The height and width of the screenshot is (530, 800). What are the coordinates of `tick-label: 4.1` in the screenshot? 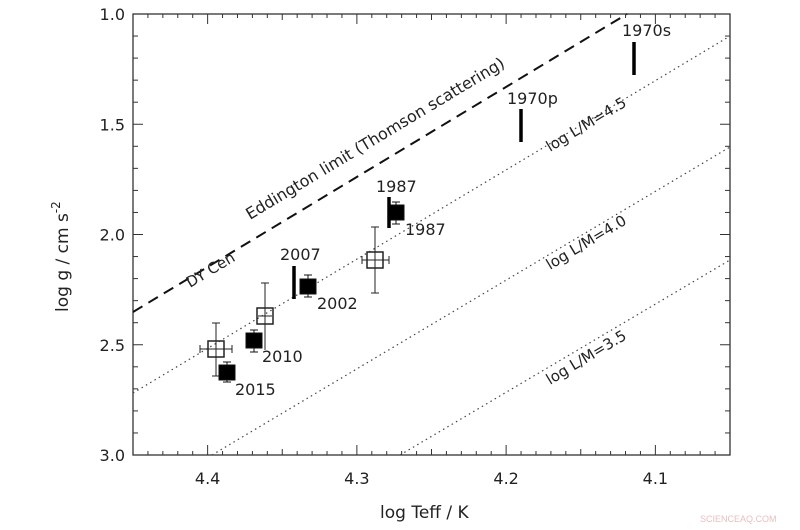 It's located at (655, 478).